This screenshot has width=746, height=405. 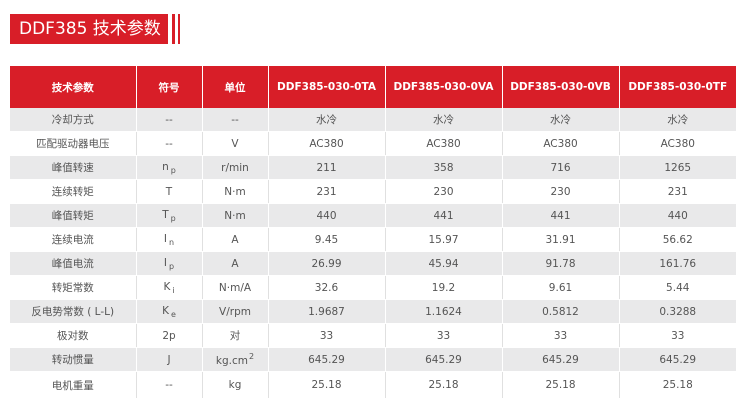 I want to click on table-row: 峰值转速 n p r/min 211 358 716 1265, so click(x=373, y=167).